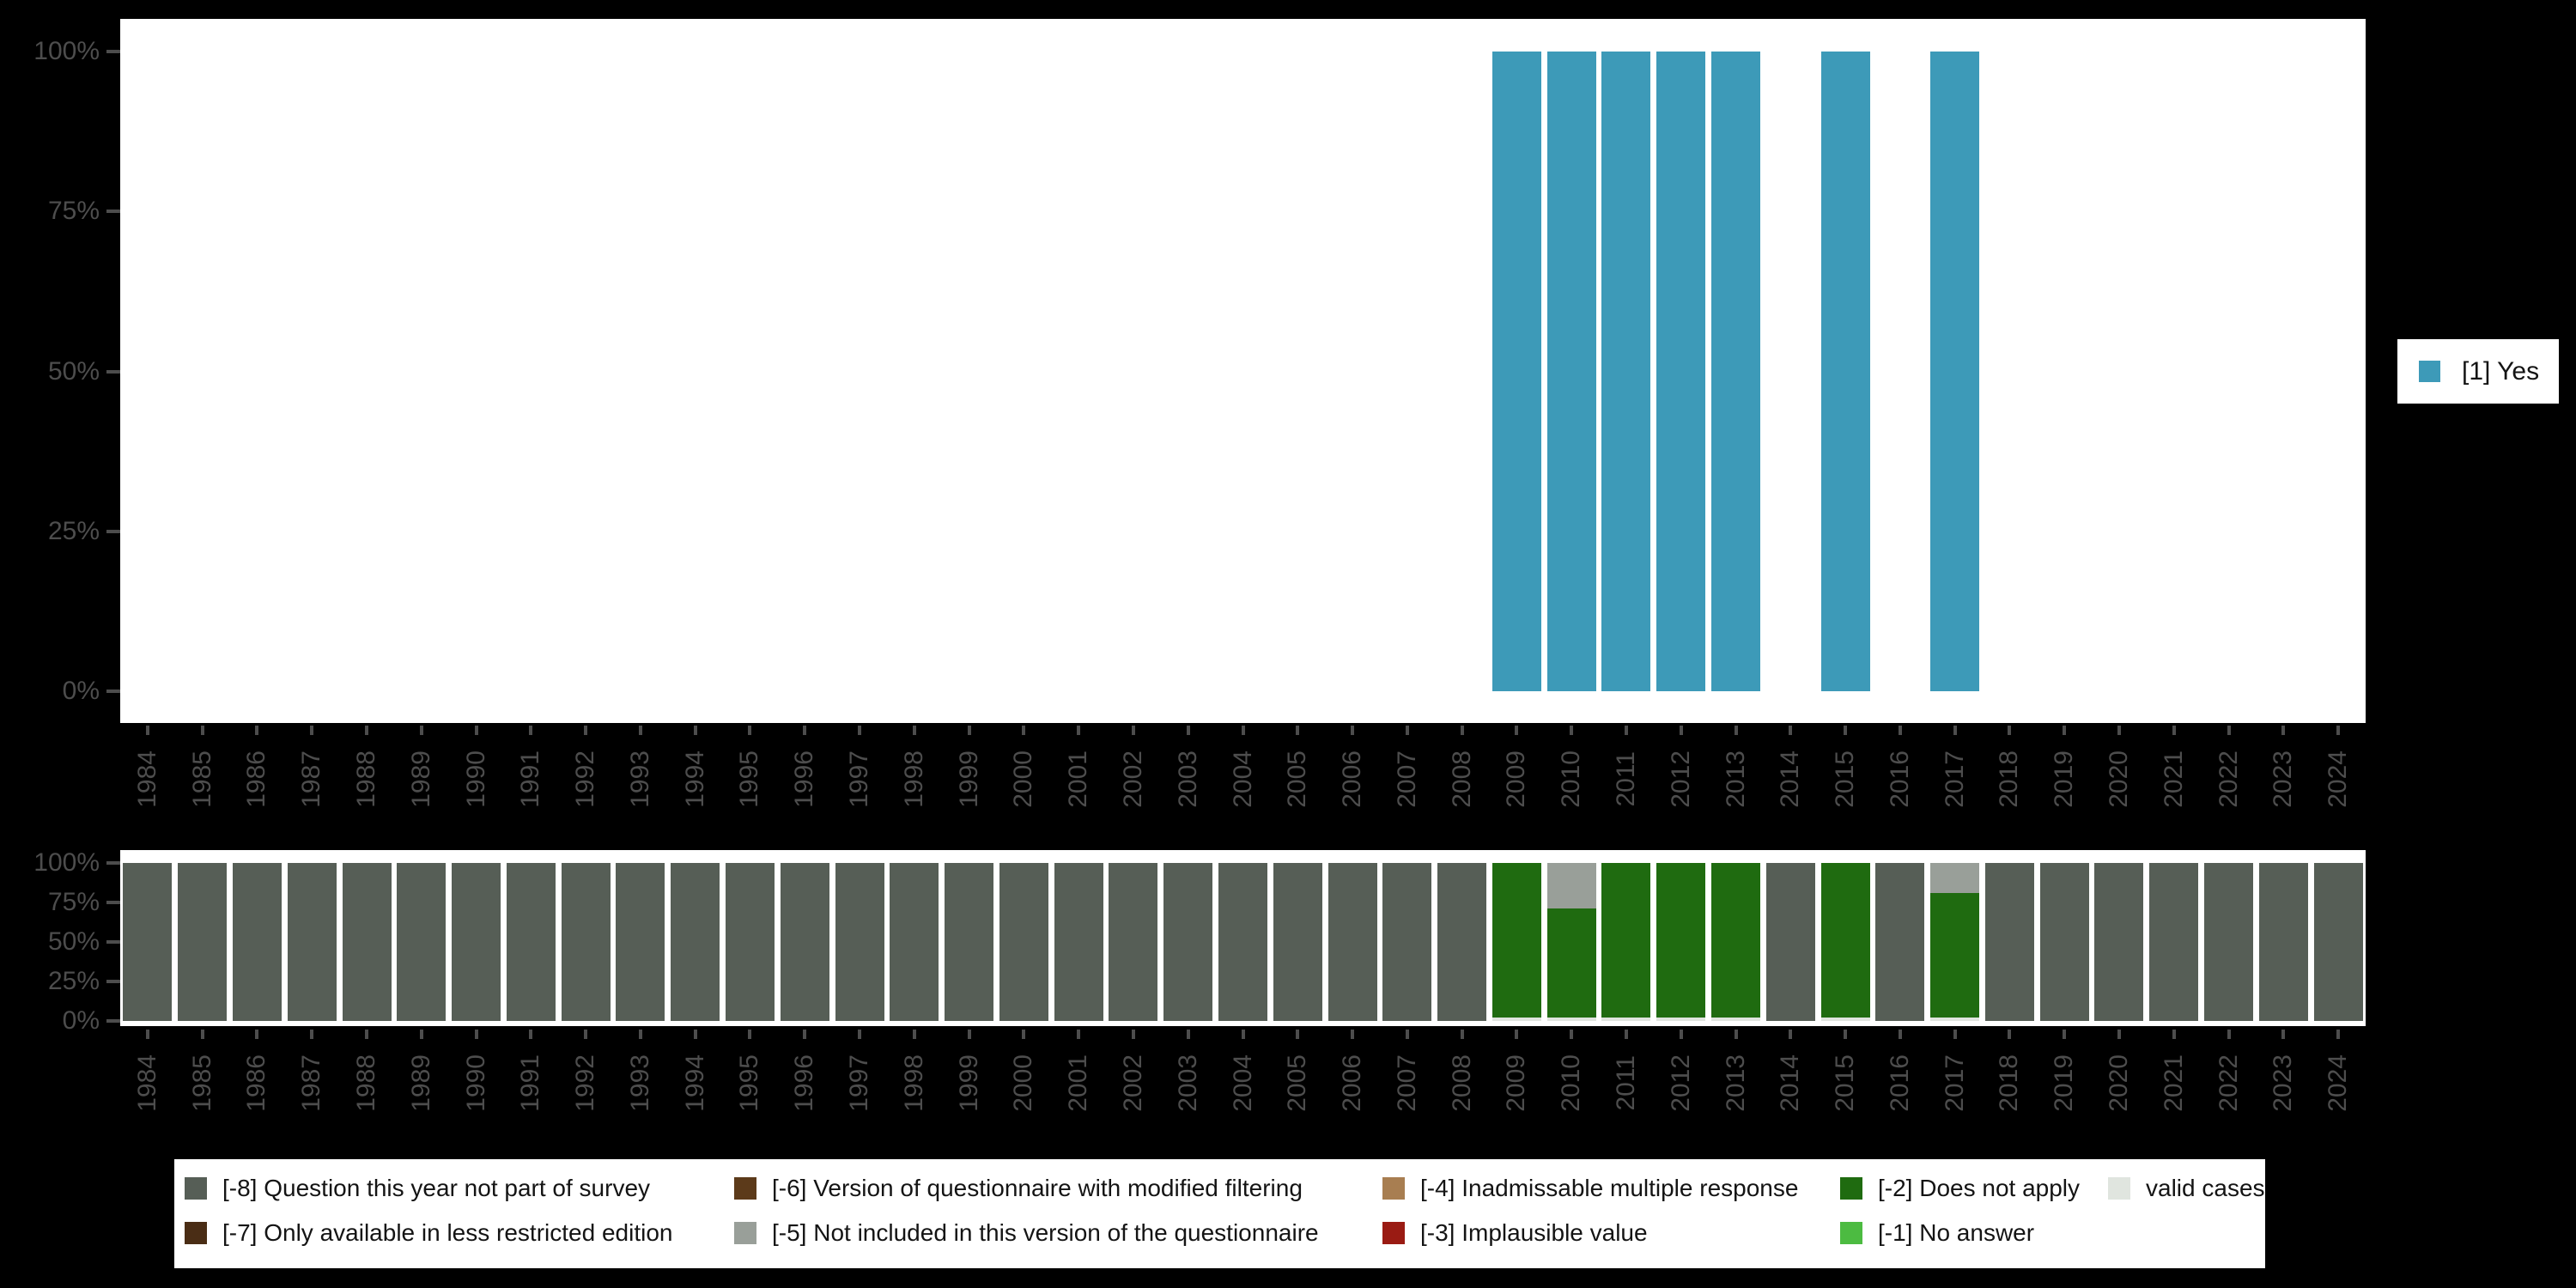  I want to click on bar-2012-valid cases, so click(1681, 1020).